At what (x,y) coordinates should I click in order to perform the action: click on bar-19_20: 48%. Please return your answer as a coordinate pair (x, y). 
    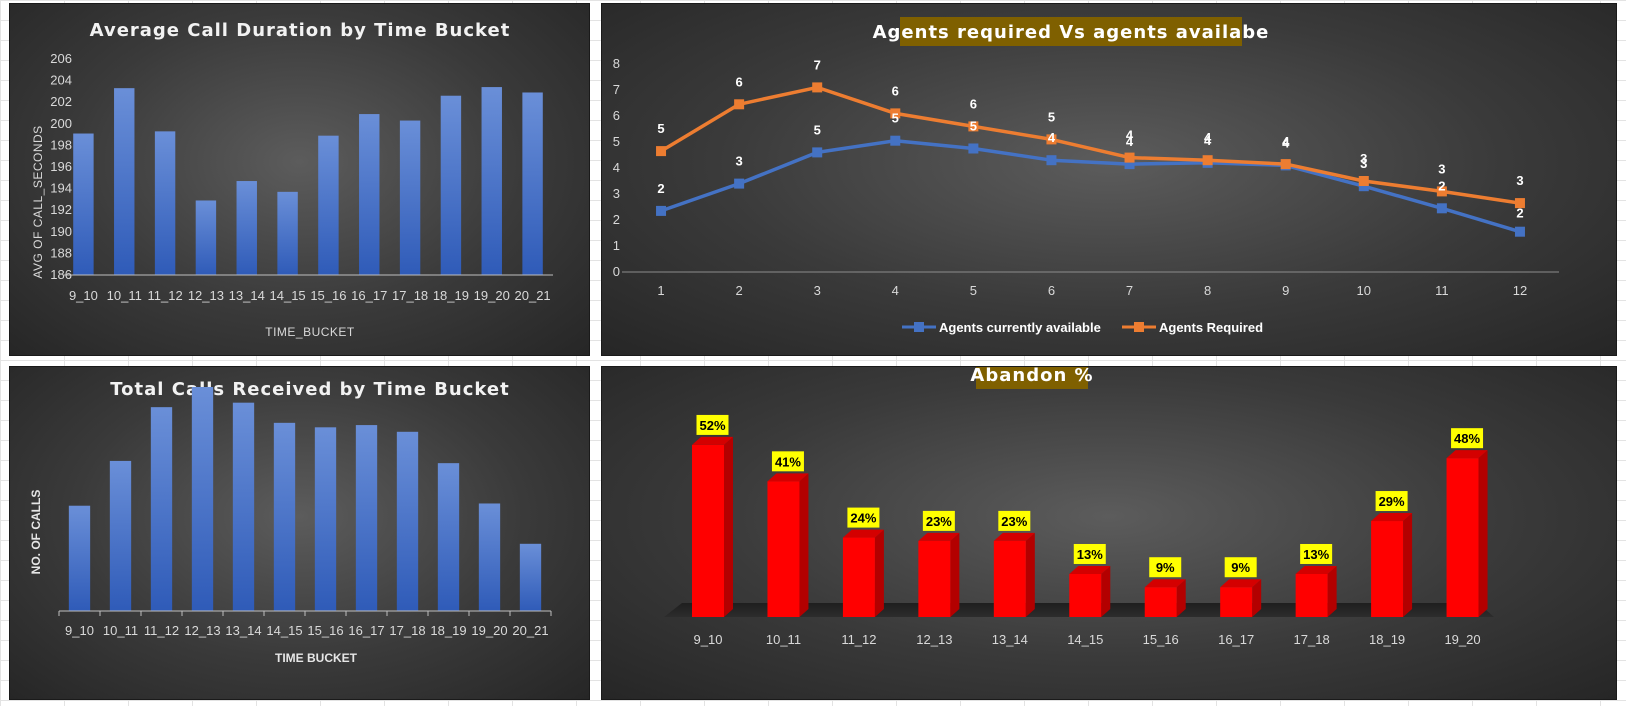
    Looking at the image, I should click on (1467, 522).